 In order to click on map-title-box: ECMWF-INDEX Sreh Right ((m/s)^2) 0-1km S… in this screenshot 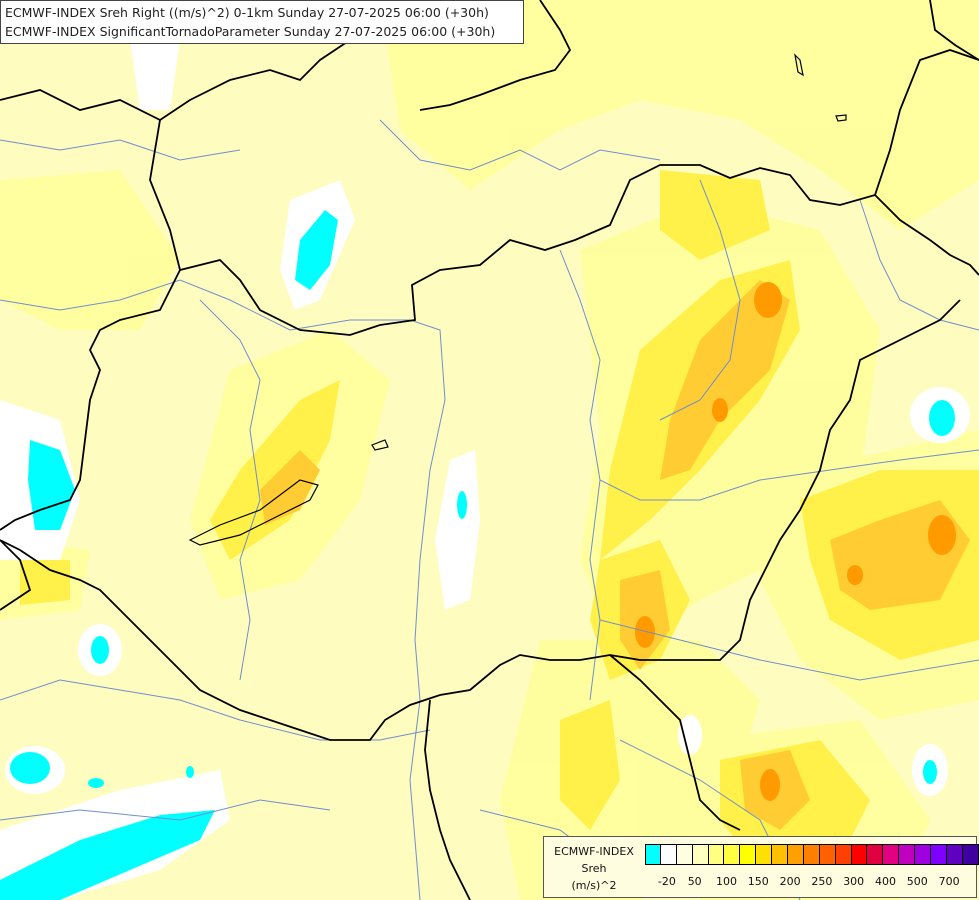, I will do `click(262, 22)`.